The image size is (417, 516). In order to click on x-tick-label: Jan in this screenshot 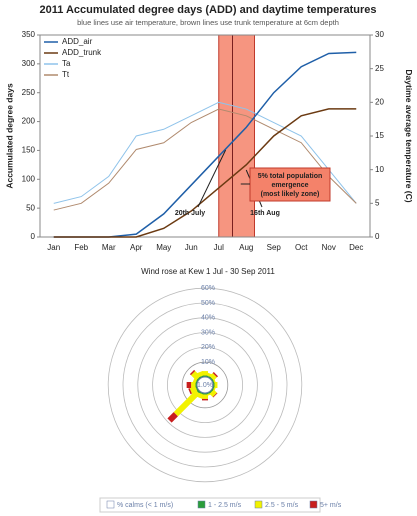, I will do `click(53, 247)`.